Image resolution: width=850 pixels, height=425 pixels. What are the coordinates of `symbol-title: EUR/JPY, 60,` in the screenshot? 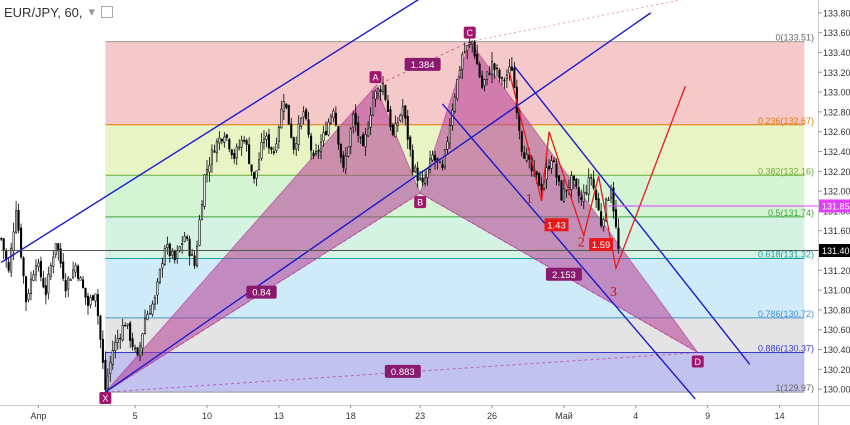 It's located at (43, 12).